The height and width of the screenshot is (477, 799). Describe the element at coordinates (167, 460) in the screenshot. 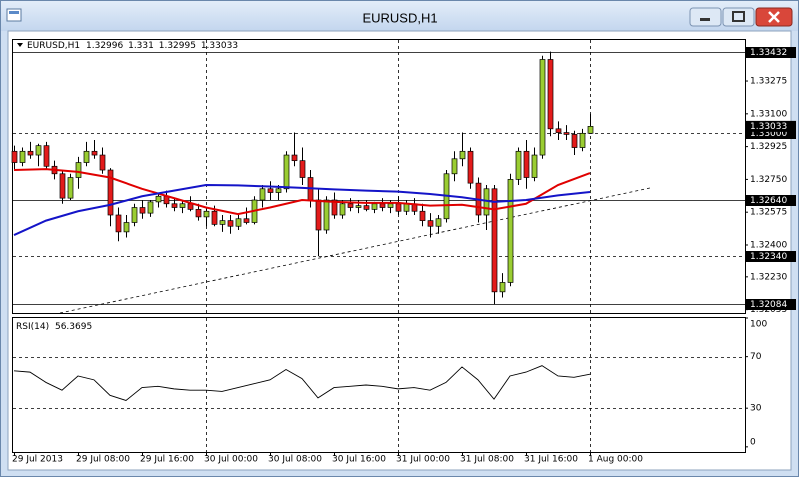

I see `x-tick-label: 29 Jul 16:00` at that location.